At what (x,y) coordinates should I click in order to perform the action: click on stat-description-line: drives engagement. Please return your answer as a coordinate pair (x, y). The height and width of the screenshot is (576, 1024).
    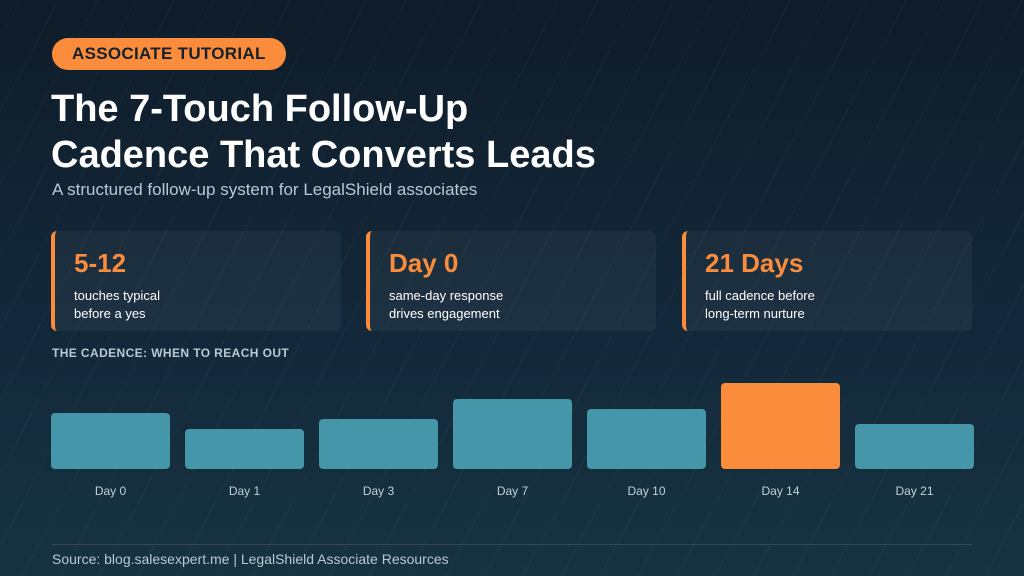
    Looking at the image, I should click on (444, 313).